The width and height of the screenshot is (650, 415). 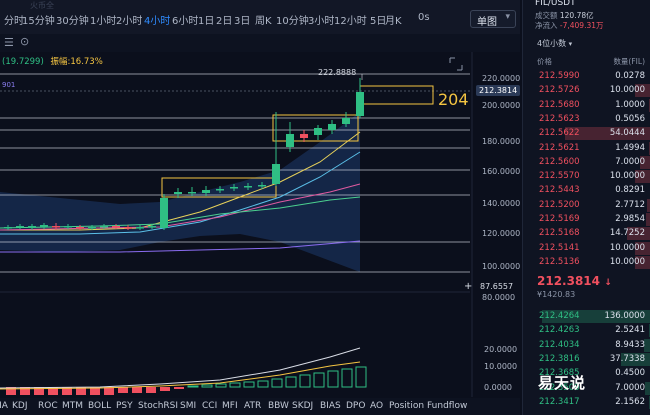 What do you see at coordinates (224, 21) in the screenshot?
I see `timeframe-tab: 2日` at bounding box center [224, 21].